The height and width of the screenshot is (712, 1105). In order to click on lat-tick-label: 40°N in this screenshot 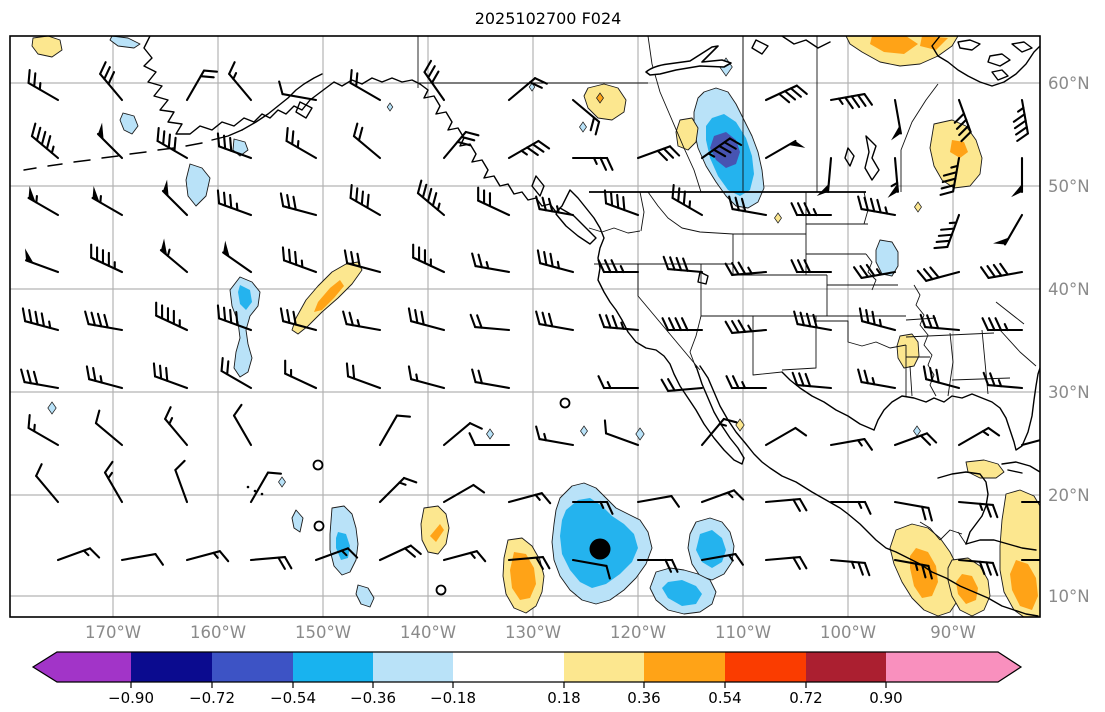, I will do `click(1069, 289)`.